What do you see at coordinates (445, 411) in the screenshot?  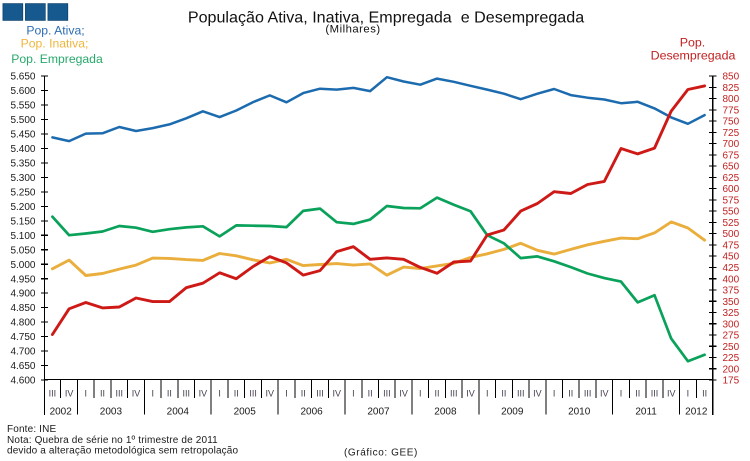 I see `svg-text: 2008` at bounding box center [445, 411].